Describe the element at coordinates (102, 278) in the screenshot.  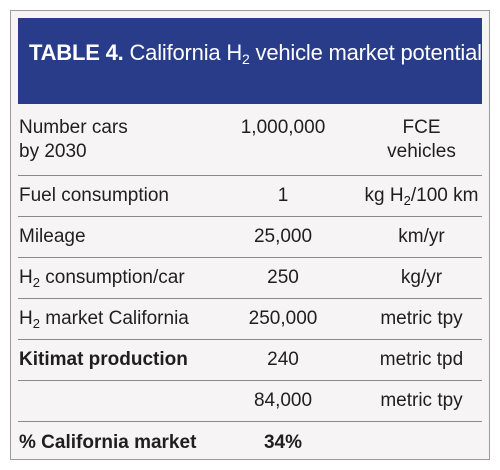
I see `row-label: H2 consumption/car` at that location.